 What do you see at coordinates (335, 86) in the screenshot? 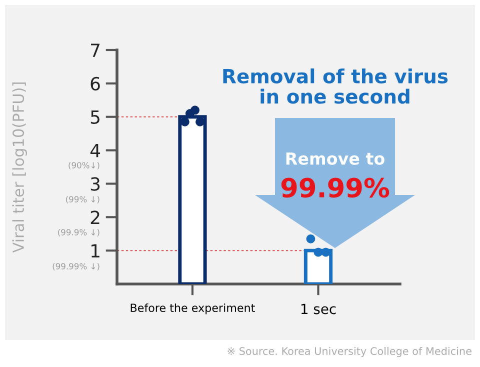
I see `annotation: Removal of the virus in one second` at bounding box center [335, 86].